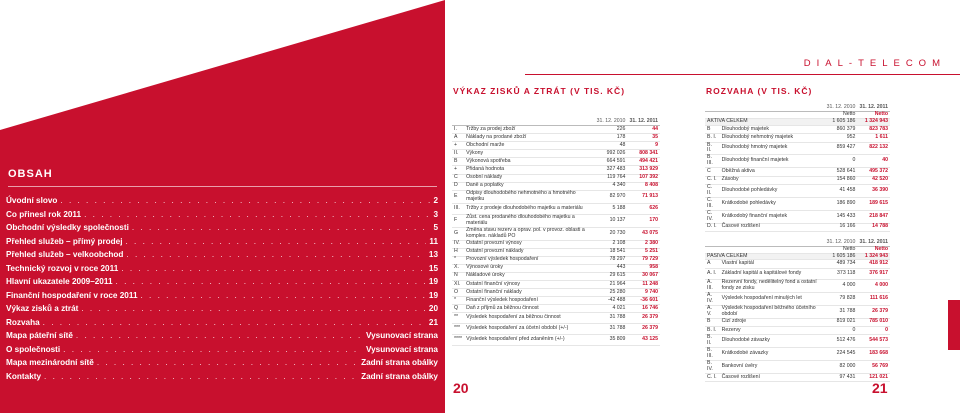  I want to click on toc-item-label: Výkaz zisků a ztrát, so click(42, 308).